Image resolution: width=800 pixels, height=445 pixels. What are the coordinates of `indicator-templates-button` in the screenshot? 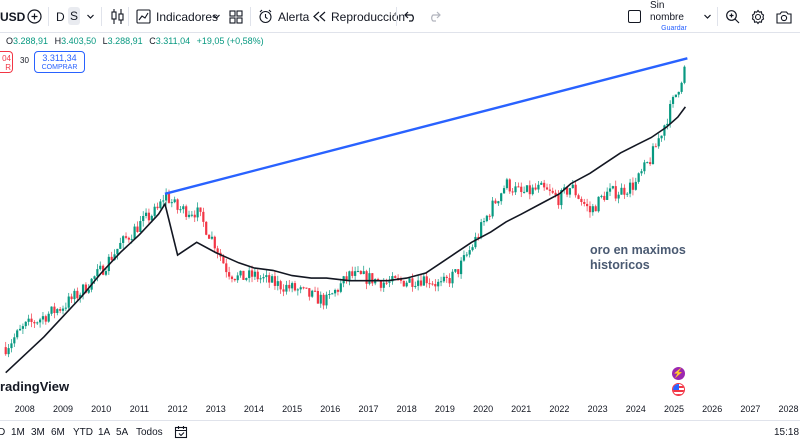 It's located at (236, 16).